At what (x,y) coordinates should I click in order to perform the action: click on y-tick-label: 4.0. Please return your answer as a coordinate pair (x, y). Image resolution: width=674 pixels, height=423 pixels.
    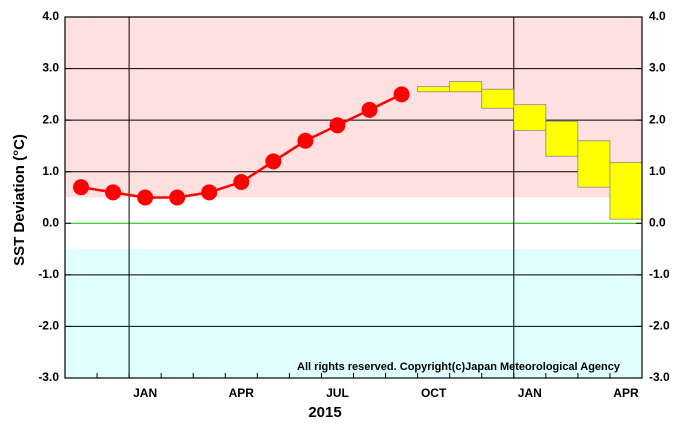
    Looking at the image, I should click on (50, 16).